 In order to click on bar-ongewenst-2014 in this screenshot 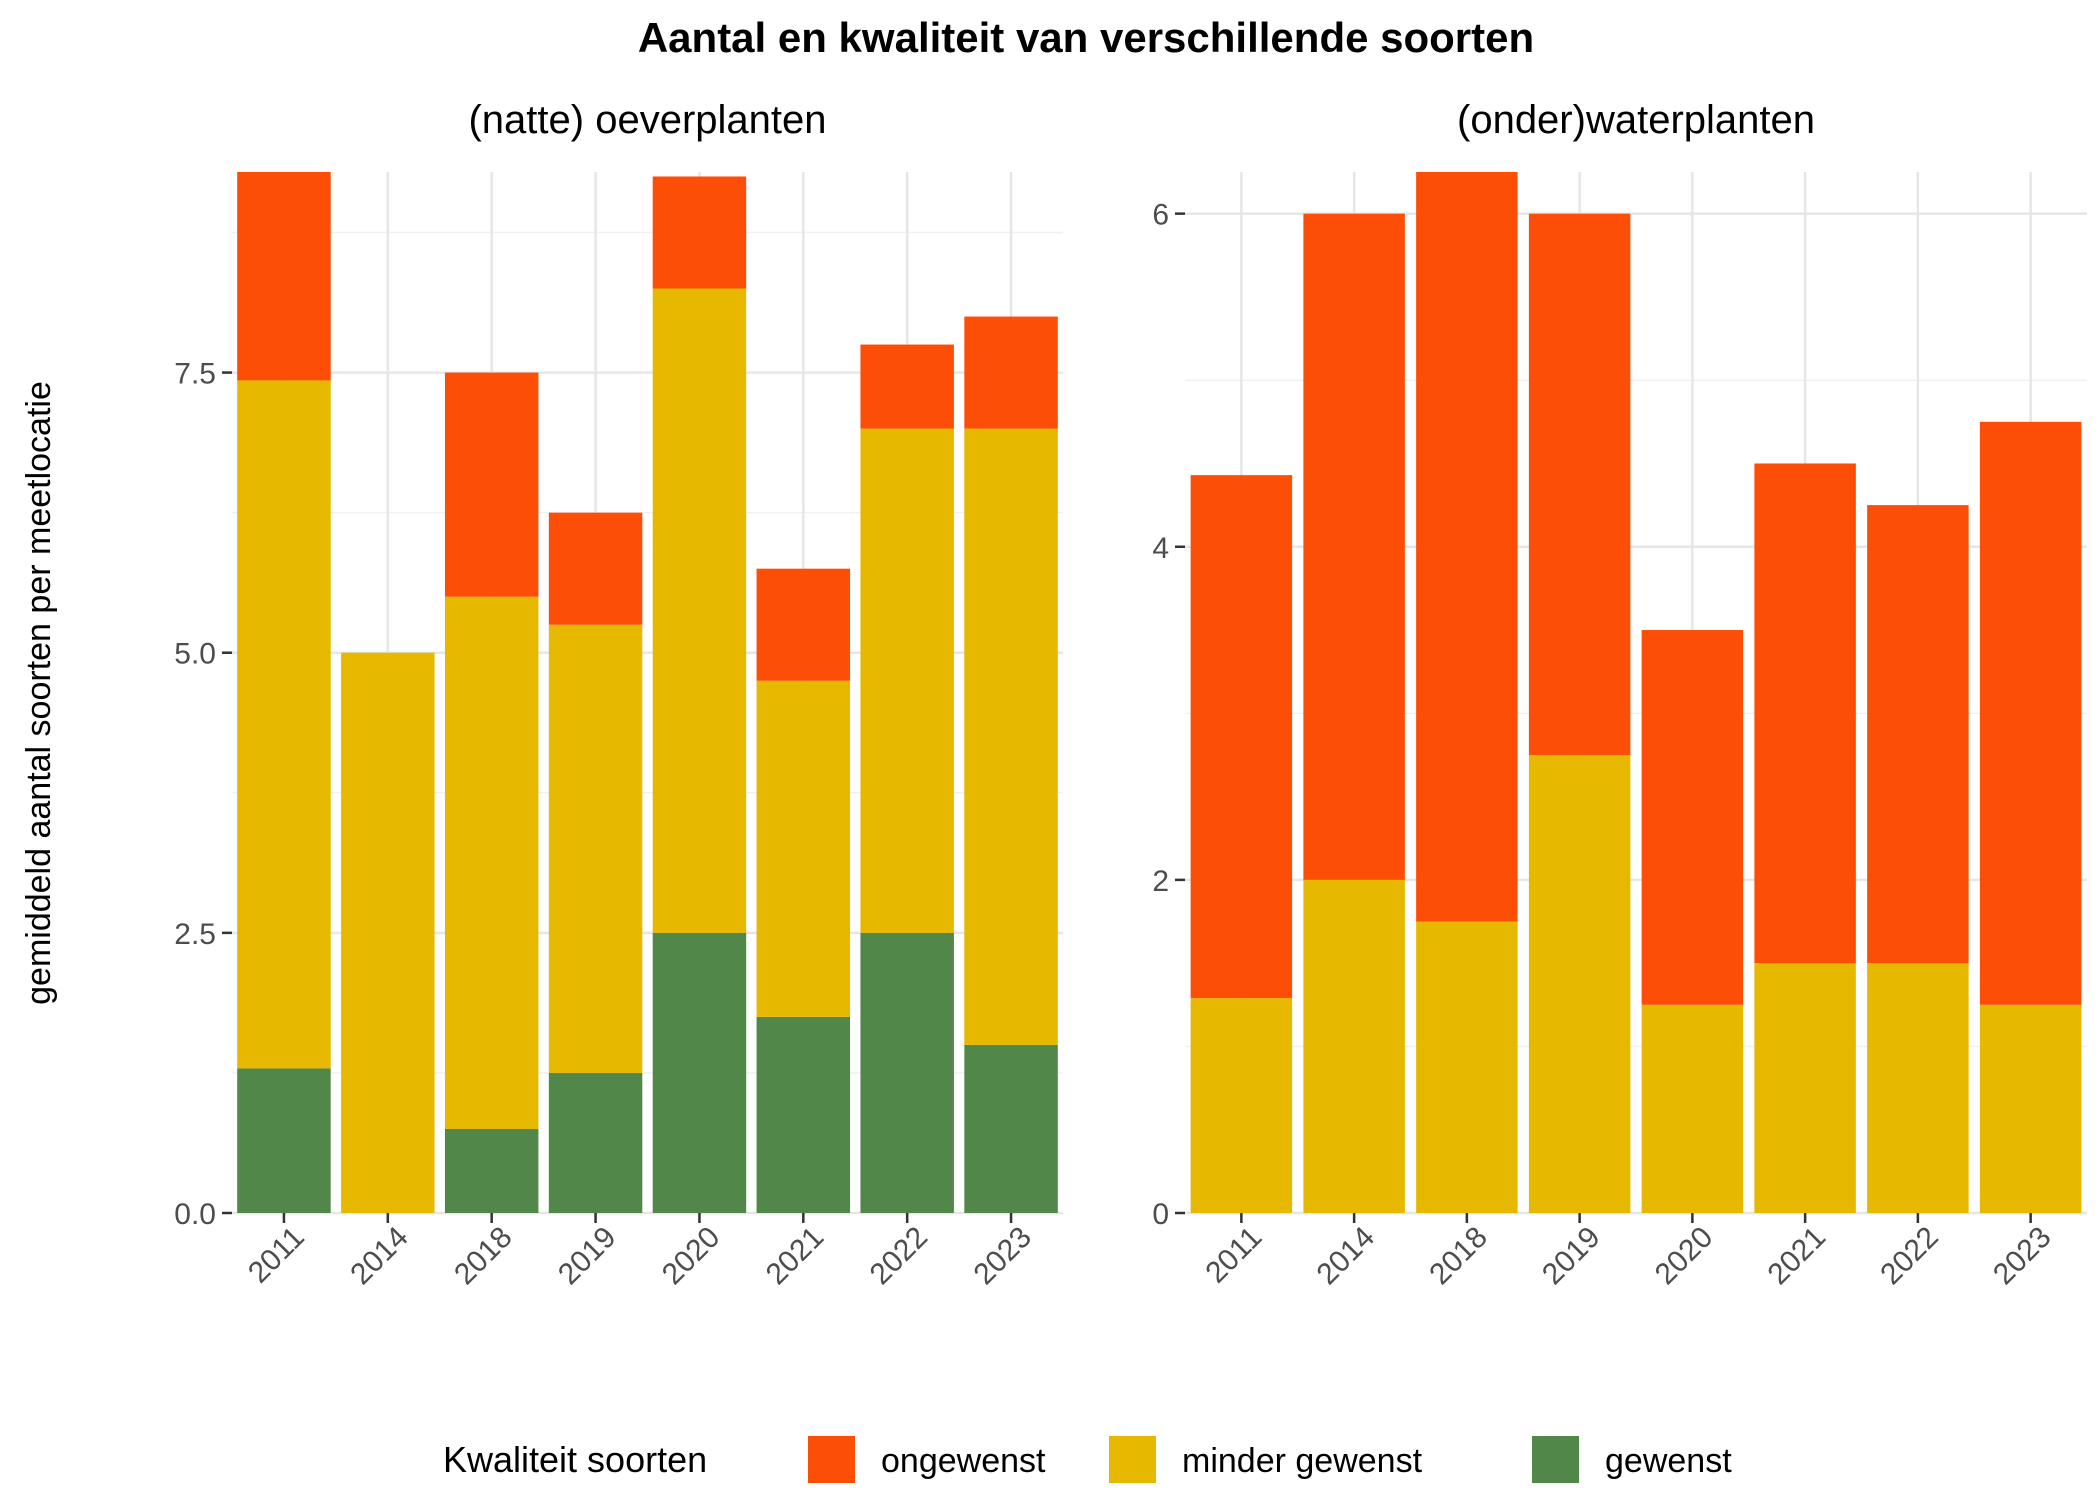, I will do `click(1354, 546)`.